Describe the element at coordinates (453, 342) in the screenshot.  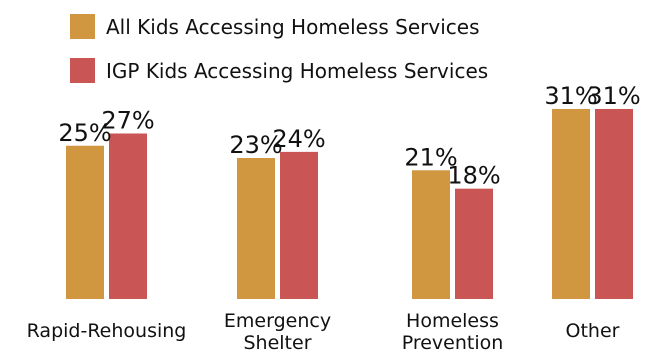
I see `category-label-3-line-2: Prevention` at that location.